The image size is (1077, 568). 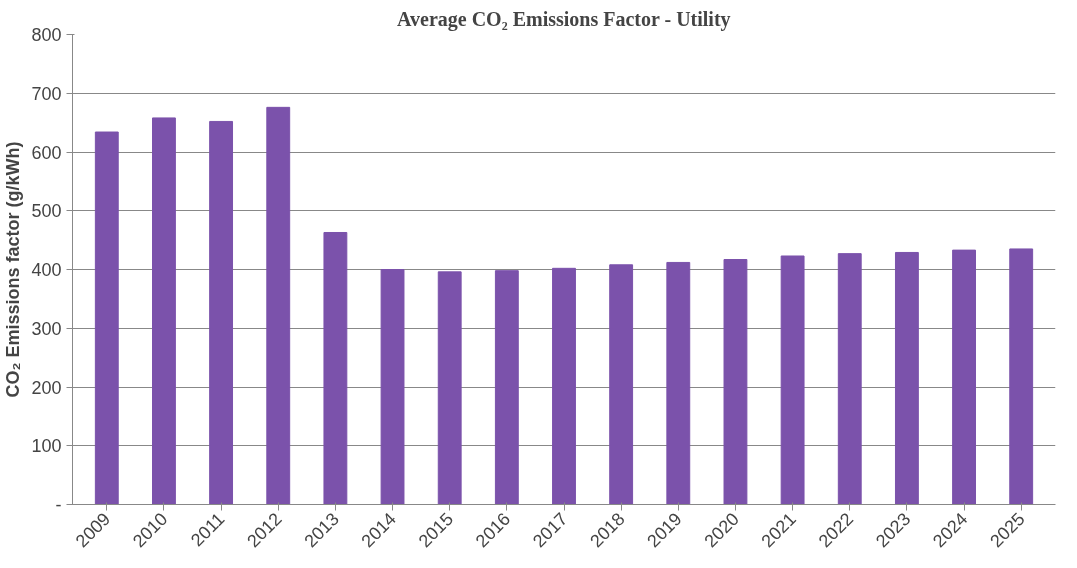 What do you see at coordinates (58, 505) in the screenshot?
I see `y-tick-label: -` at bounding box center [58, 505].